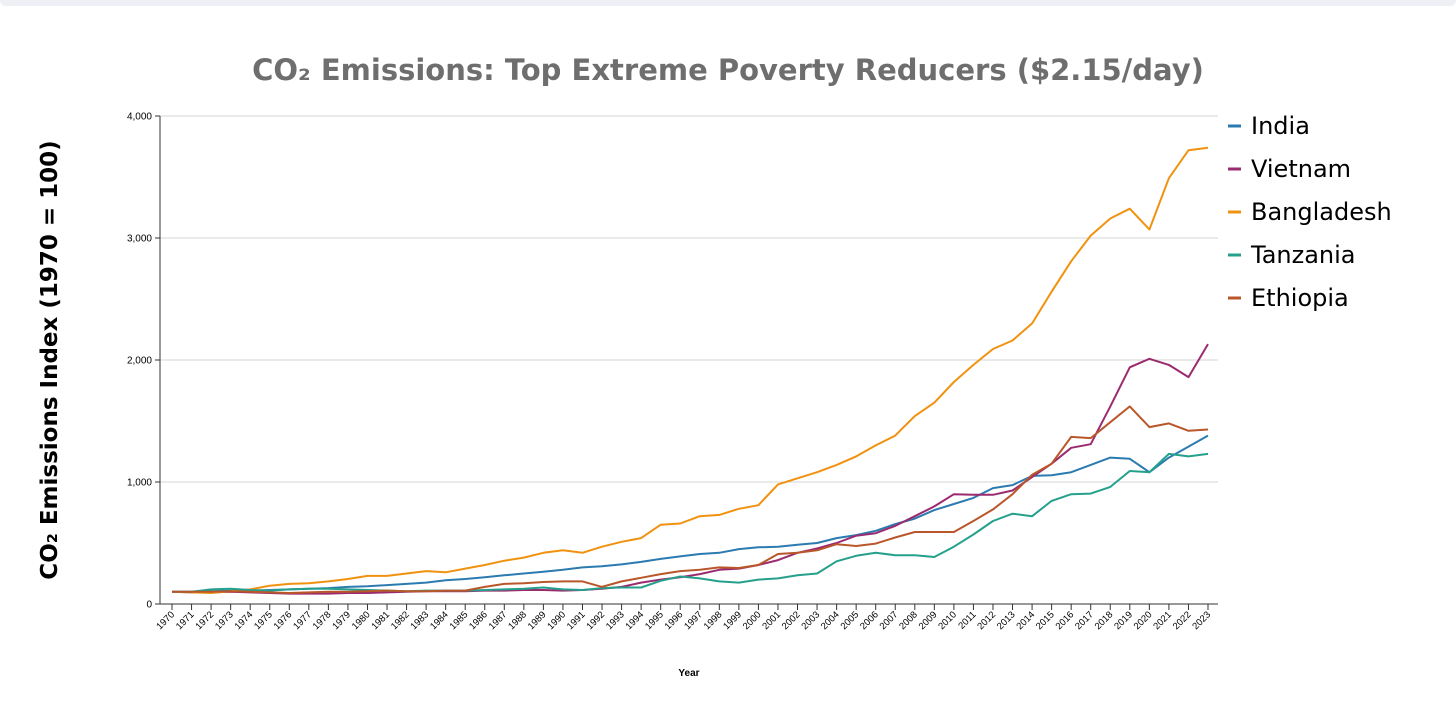 This screenshot has width=1456, height=707. Describe the element at coordinates (986, 620) in the screenshot. I see `x-tick-label: 2012` at that location.